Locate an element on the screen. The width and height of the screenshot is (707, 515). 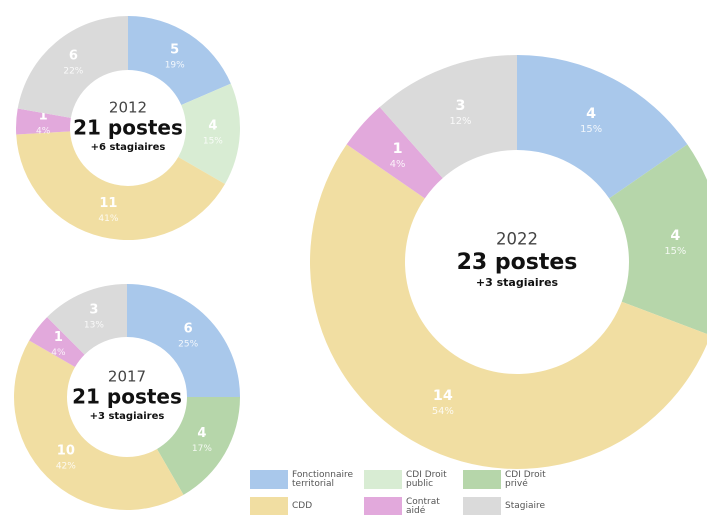
slice-value: 11 is located at coordinates (108, 203).